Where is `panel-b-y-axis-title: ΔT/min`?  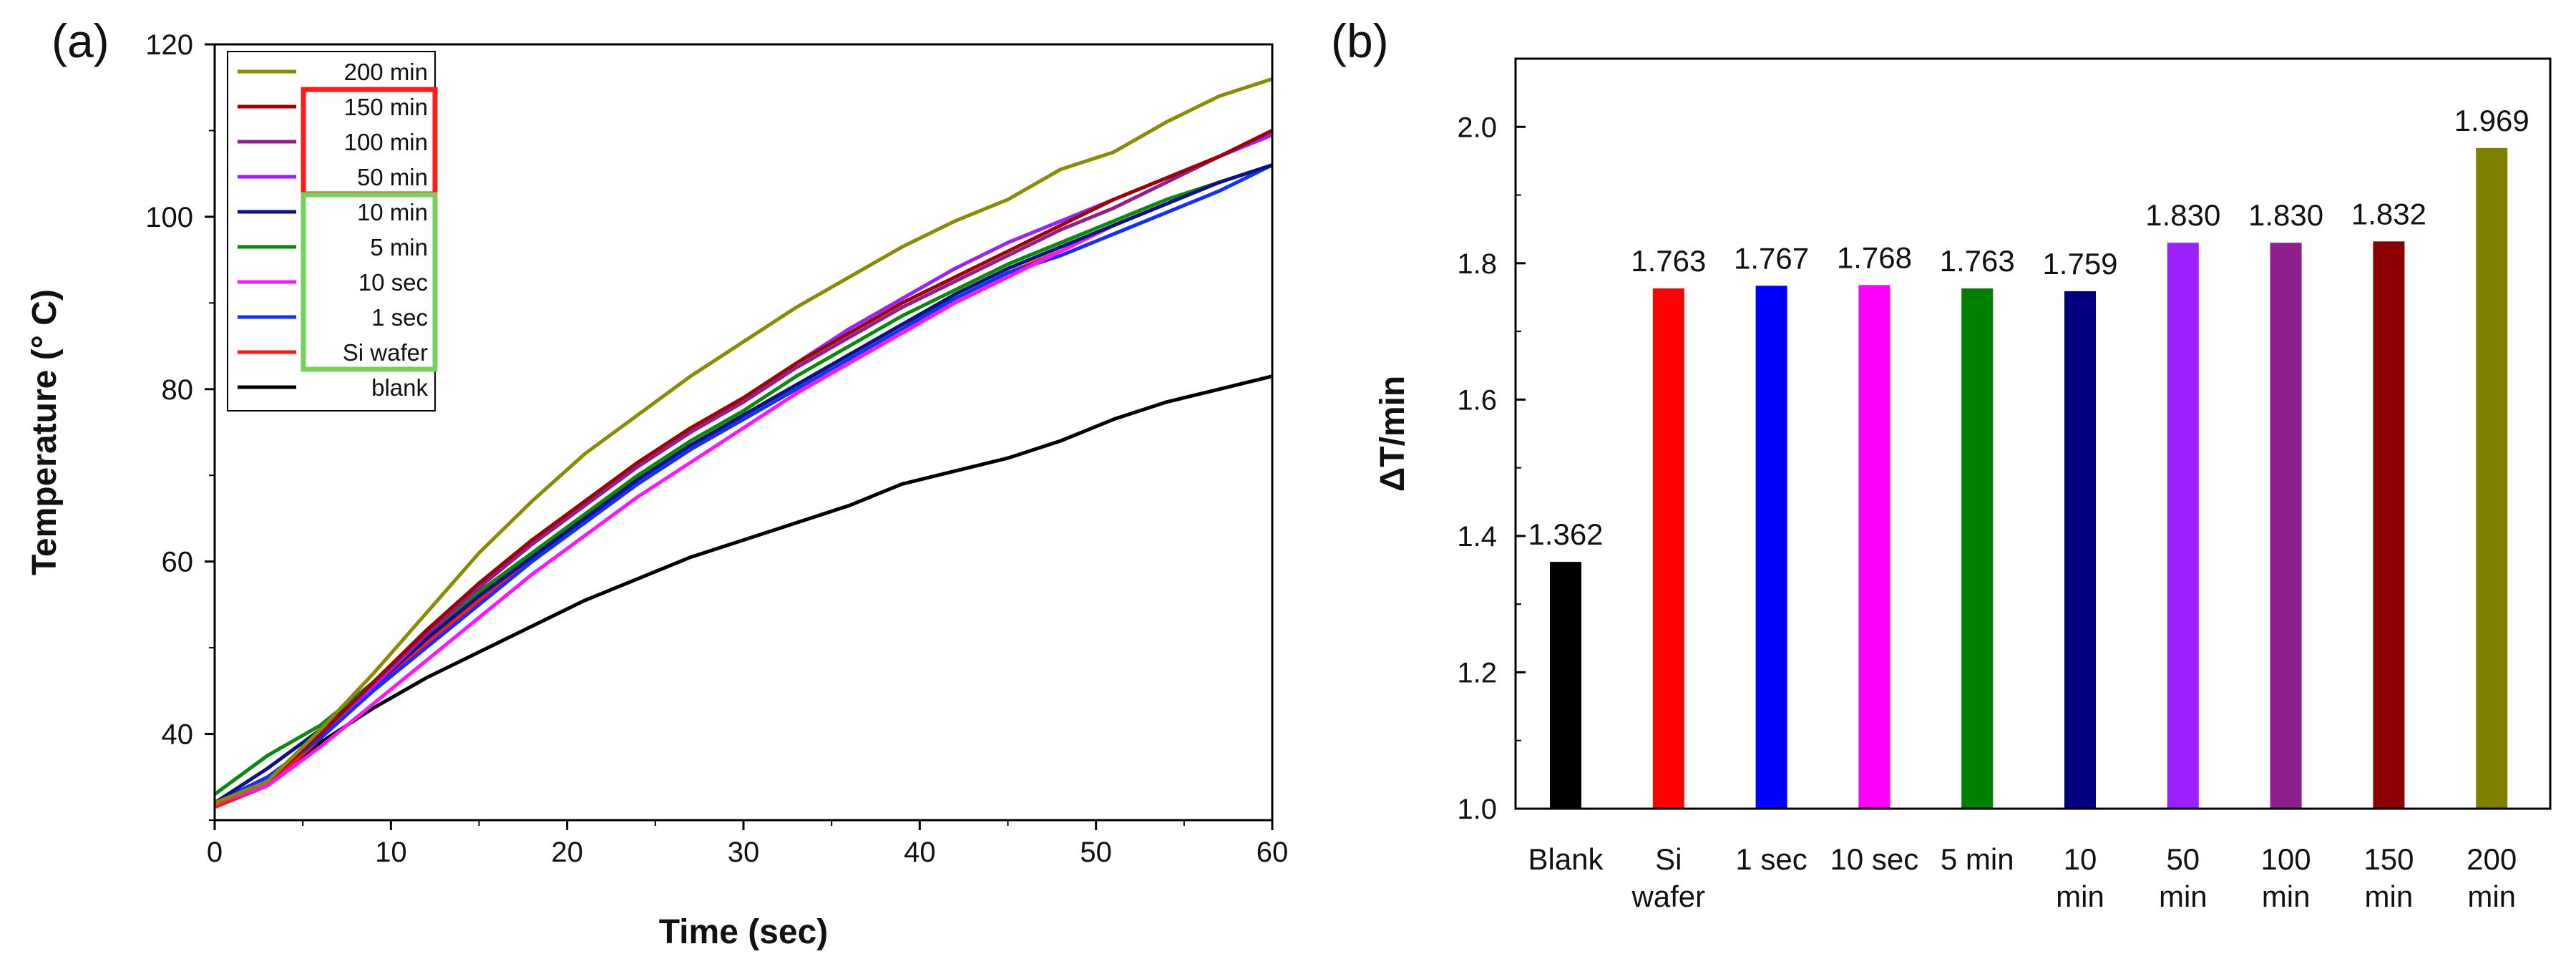
panel-b-y-axis-title: ΔT/min is located at coordinates (1393, 434).